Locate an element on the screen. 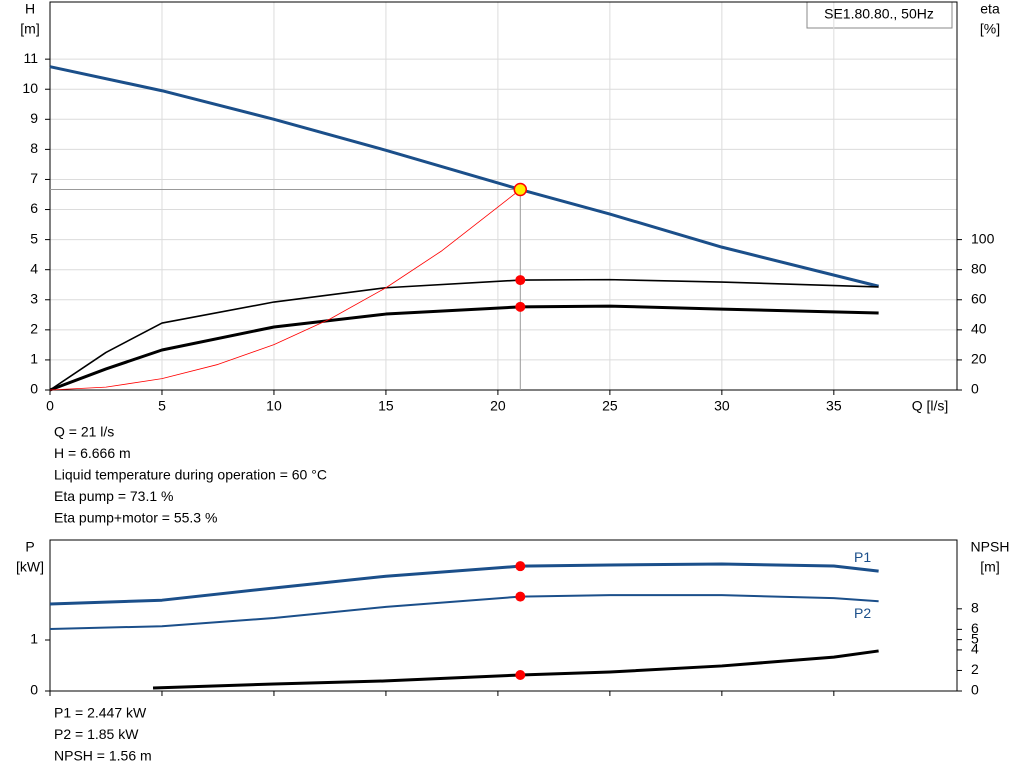 The height and width of the screenshot is (781, 1024). y-tick-label: 6 is located at coordinates (34, 208).